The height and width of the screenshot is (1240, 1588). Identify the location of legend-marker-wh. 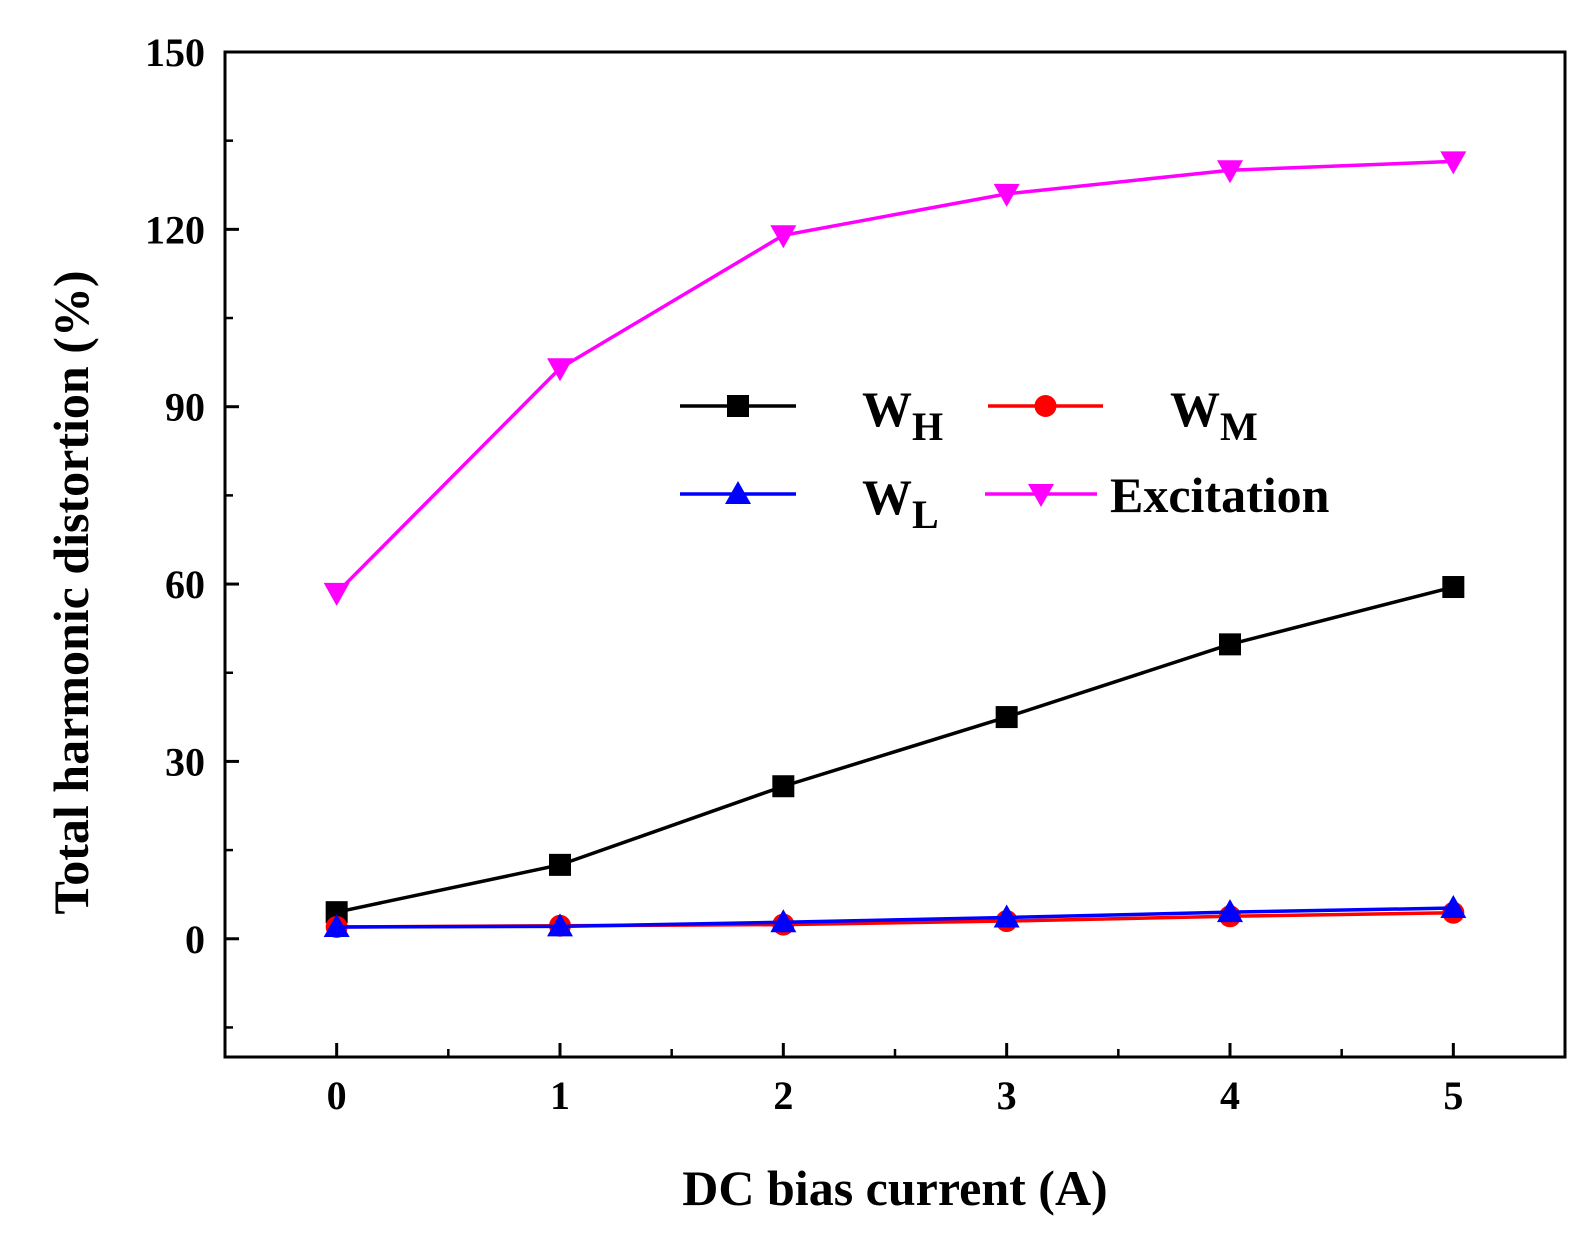
(738, 406).